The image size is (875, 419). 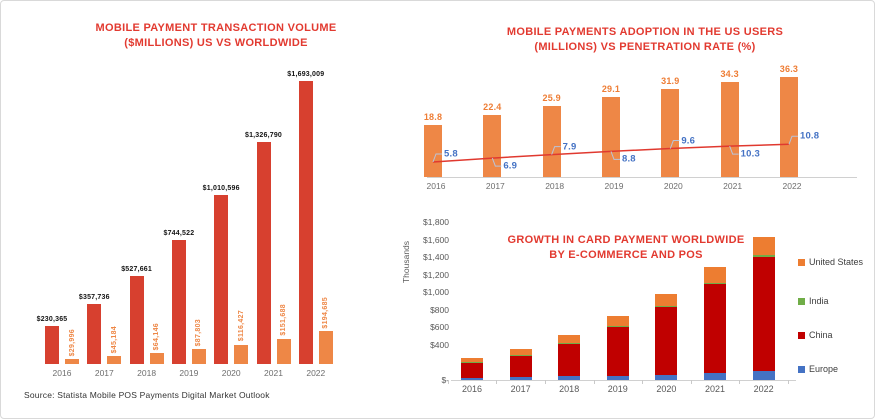 What do you see at coordinates (178, 301) in the screenshot?
I see `bar-worldwide-2019` at bounding box center [178, 301].